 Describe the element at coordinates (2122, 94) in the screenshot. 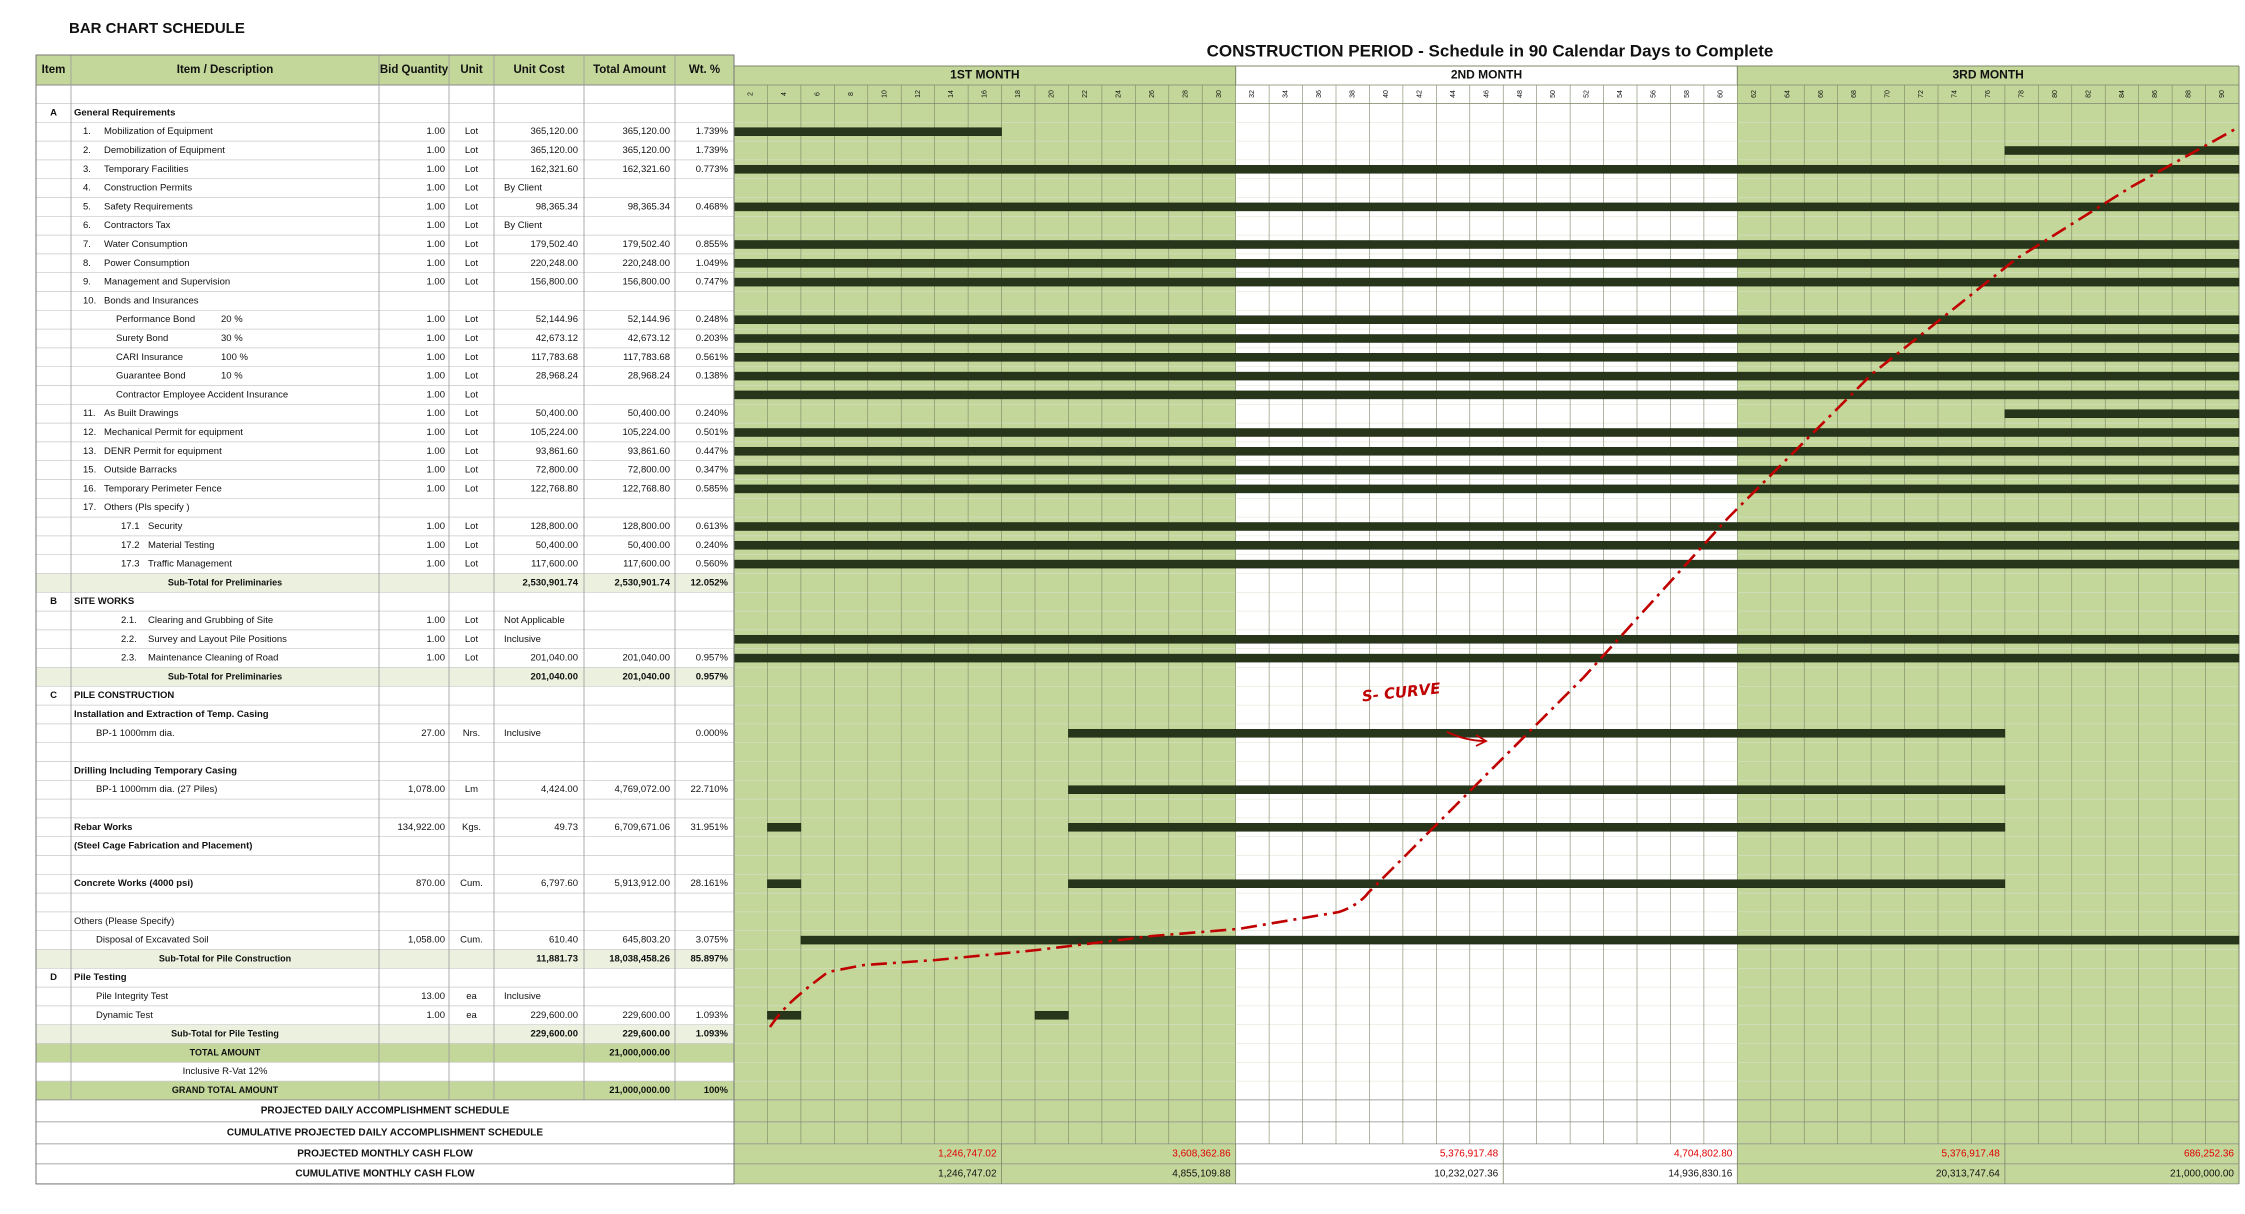

I see `day-label: 84` at that location.